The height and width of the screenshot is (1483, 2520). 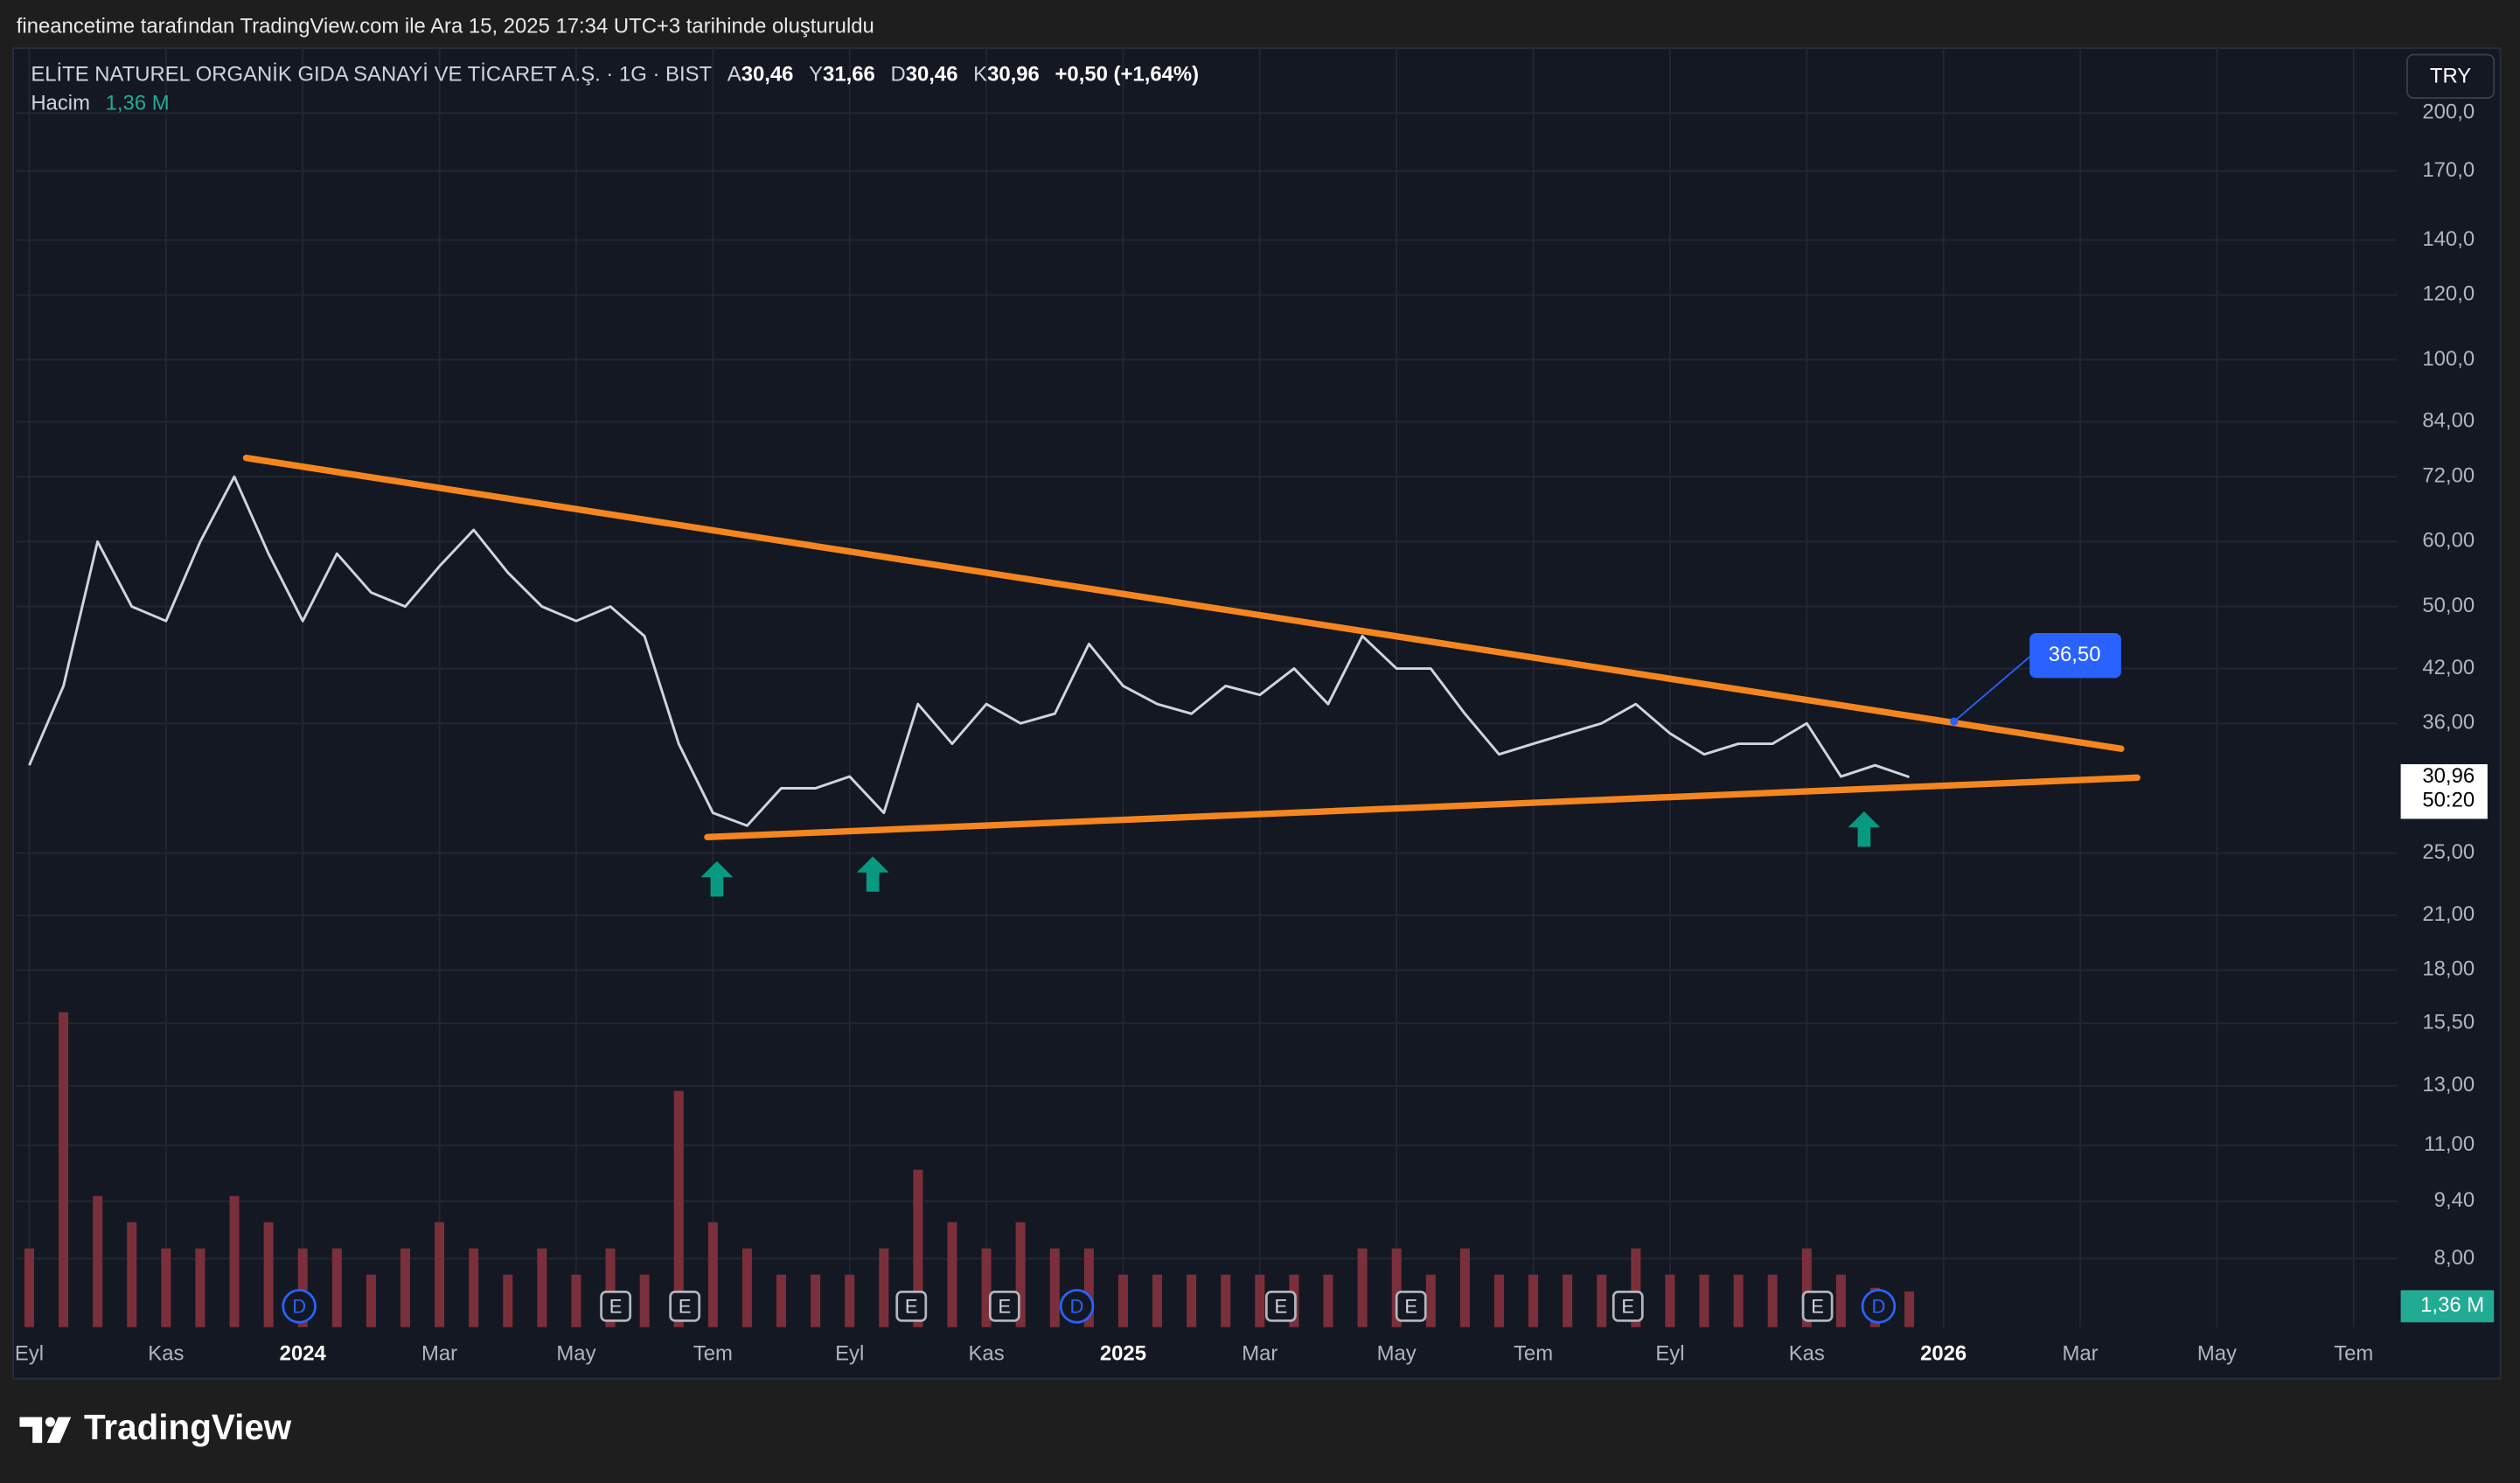 What do you see at coordinates (2449, 1144) in the screenshot?
I see `y-tick-label: 11,00` at bounding box center [2449, 1144].